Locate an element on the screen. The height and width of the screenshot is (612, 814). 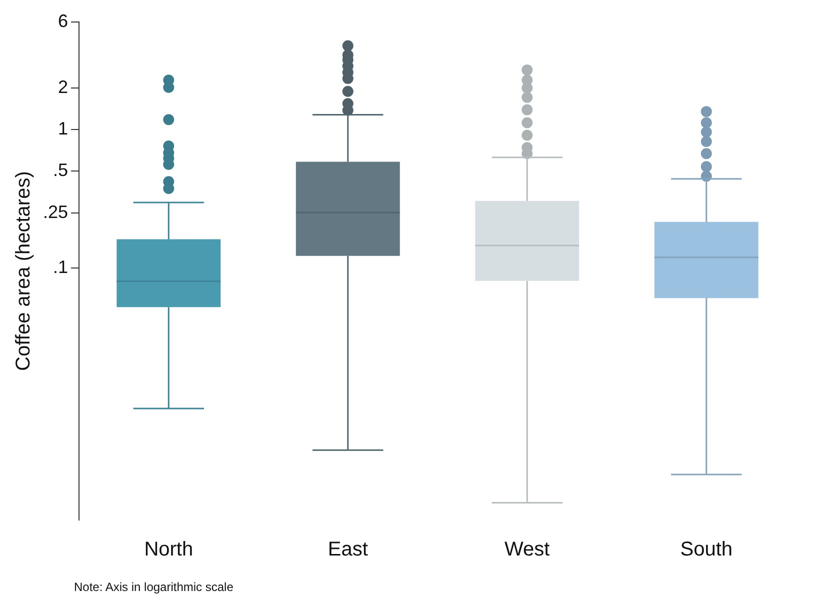
y-tick-label: 6 is located at coordinates (63, 20).